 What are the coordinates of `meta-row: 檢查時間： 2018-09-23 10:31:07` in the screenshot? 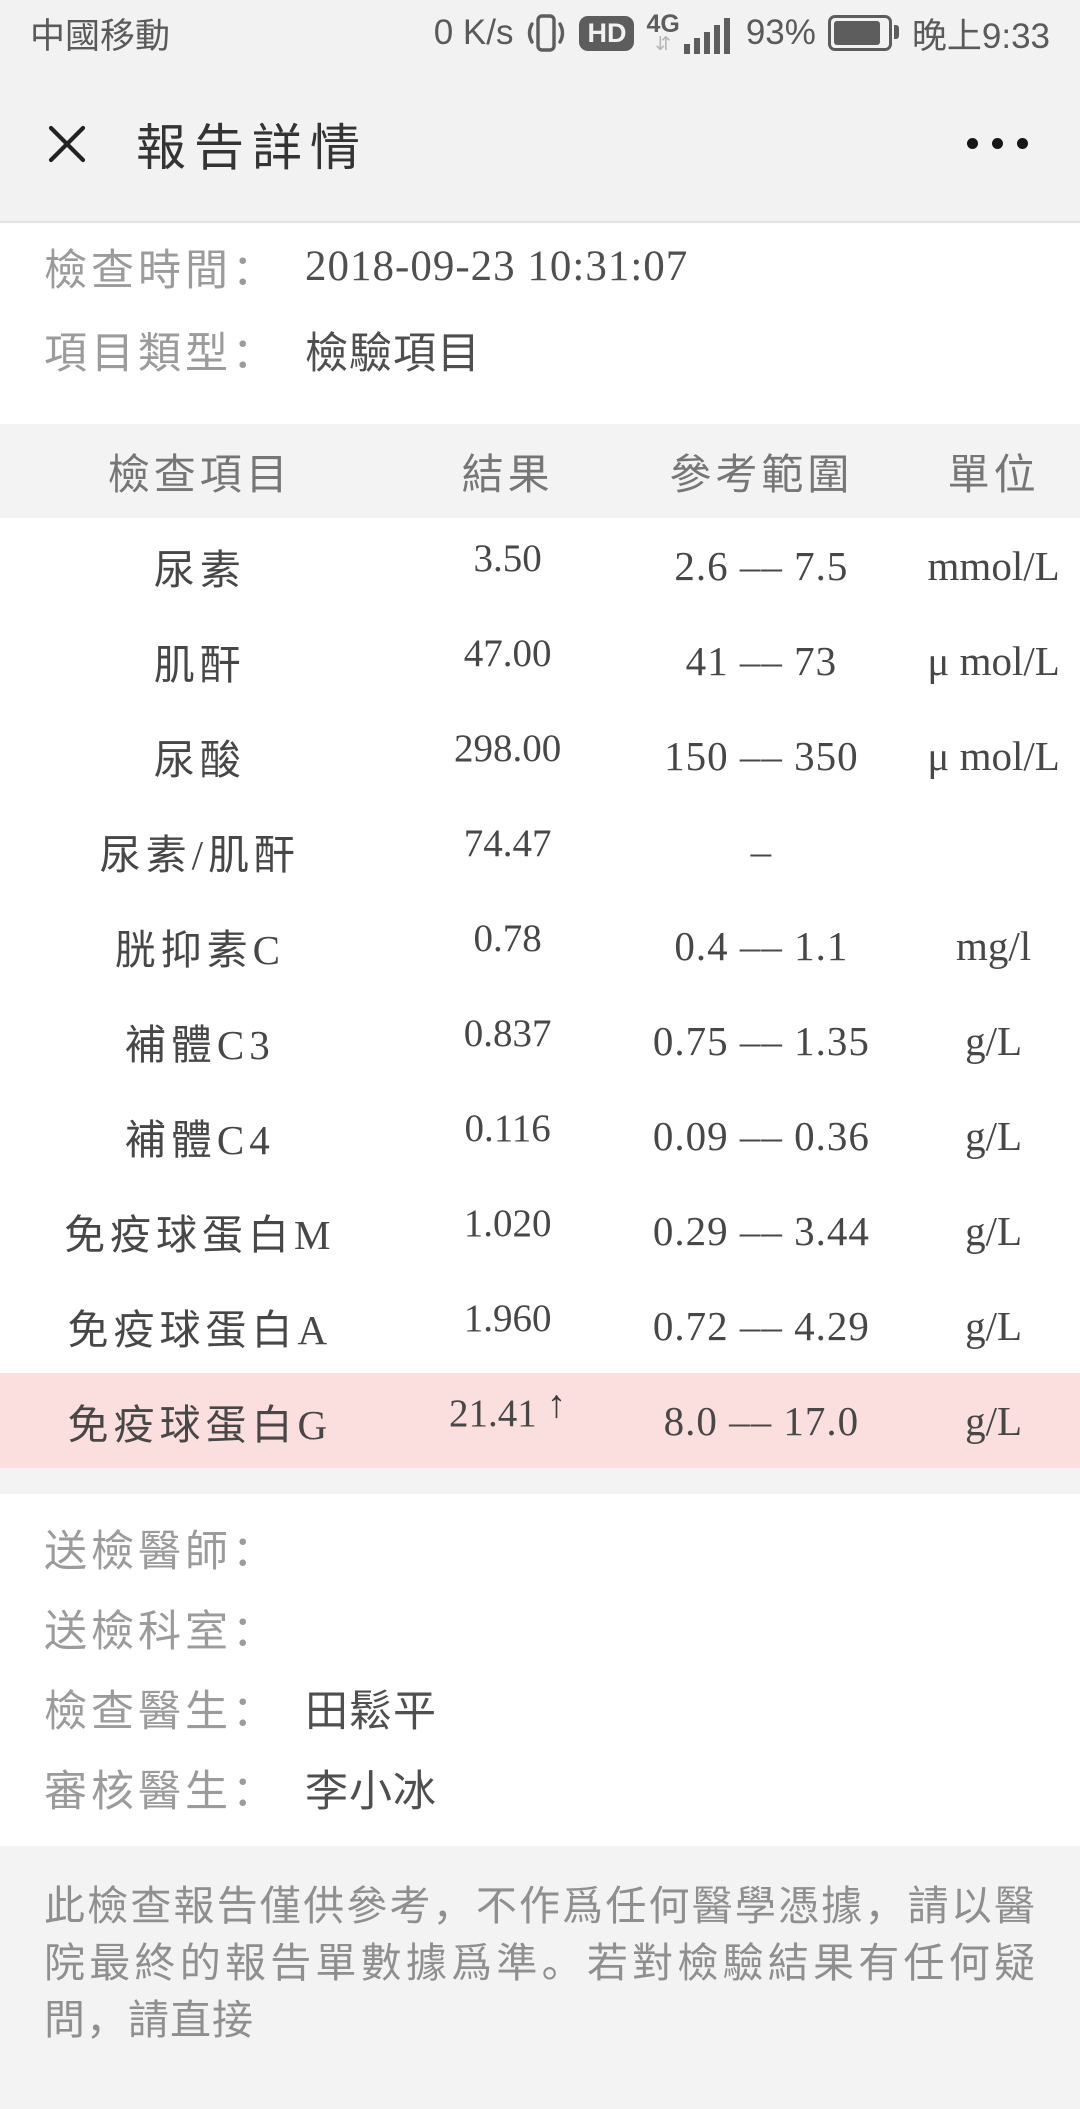 It's located at (540, 266).